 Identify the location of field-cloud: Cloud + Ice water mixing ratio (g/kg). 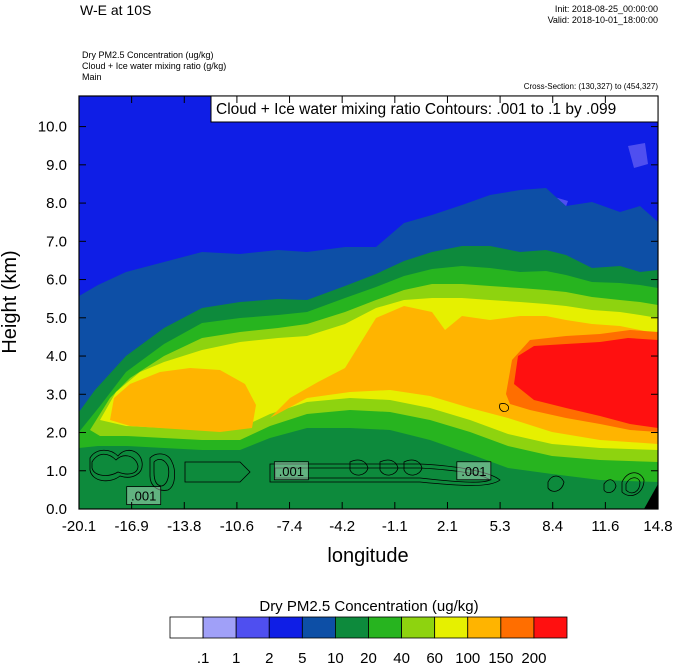
(154, 66).